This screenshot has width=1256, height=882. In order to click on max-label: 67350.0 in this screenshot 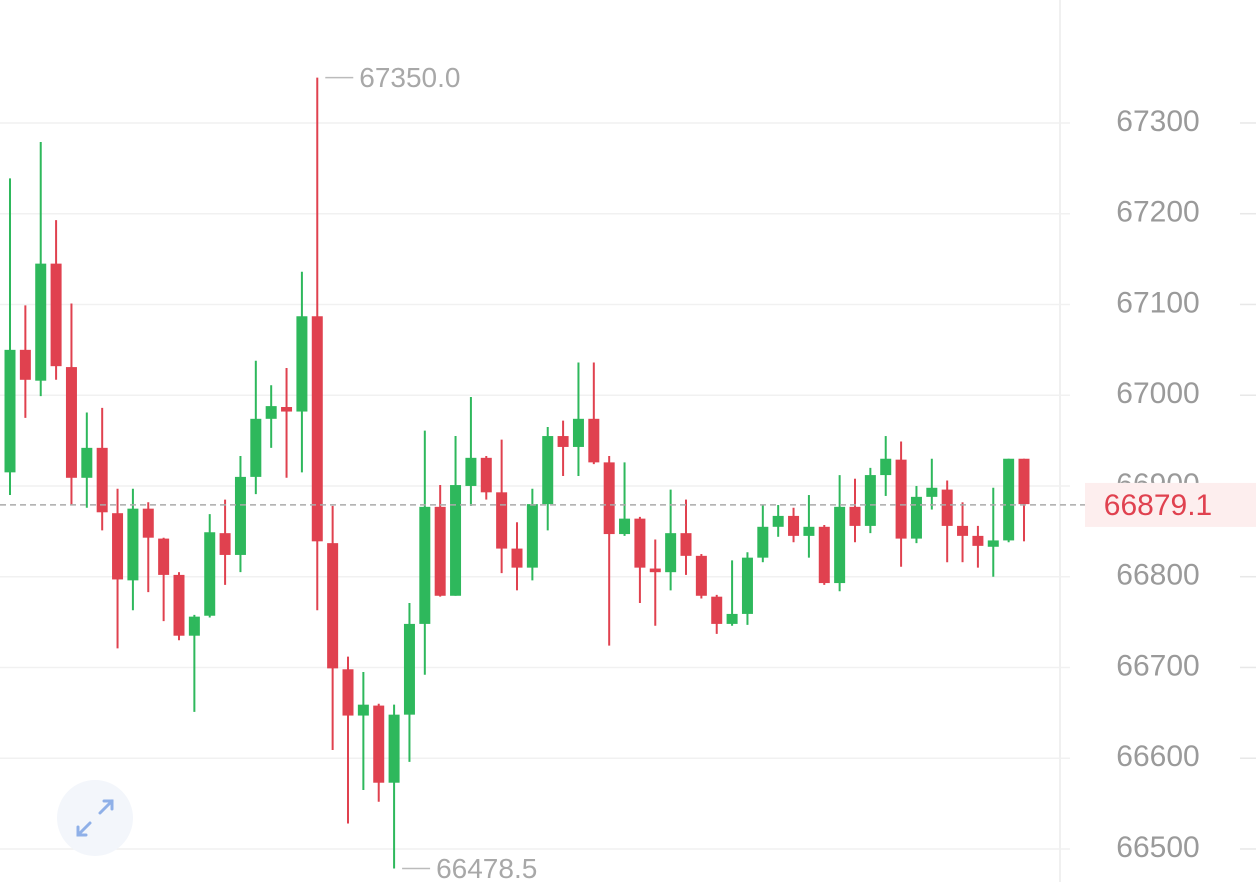, I will do `click(409, 77)`.